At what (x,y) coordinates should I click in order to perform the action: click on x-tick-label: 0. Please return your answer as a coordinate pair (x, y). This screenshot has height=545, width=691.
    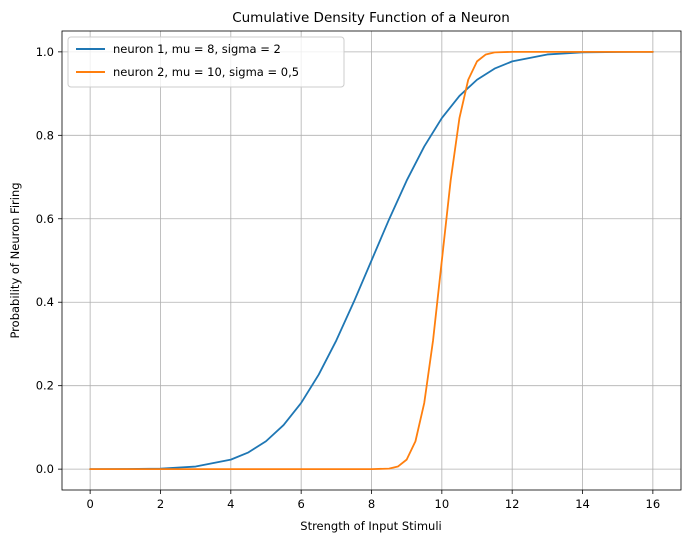
    Looking at the image, I should click on (89, 504).